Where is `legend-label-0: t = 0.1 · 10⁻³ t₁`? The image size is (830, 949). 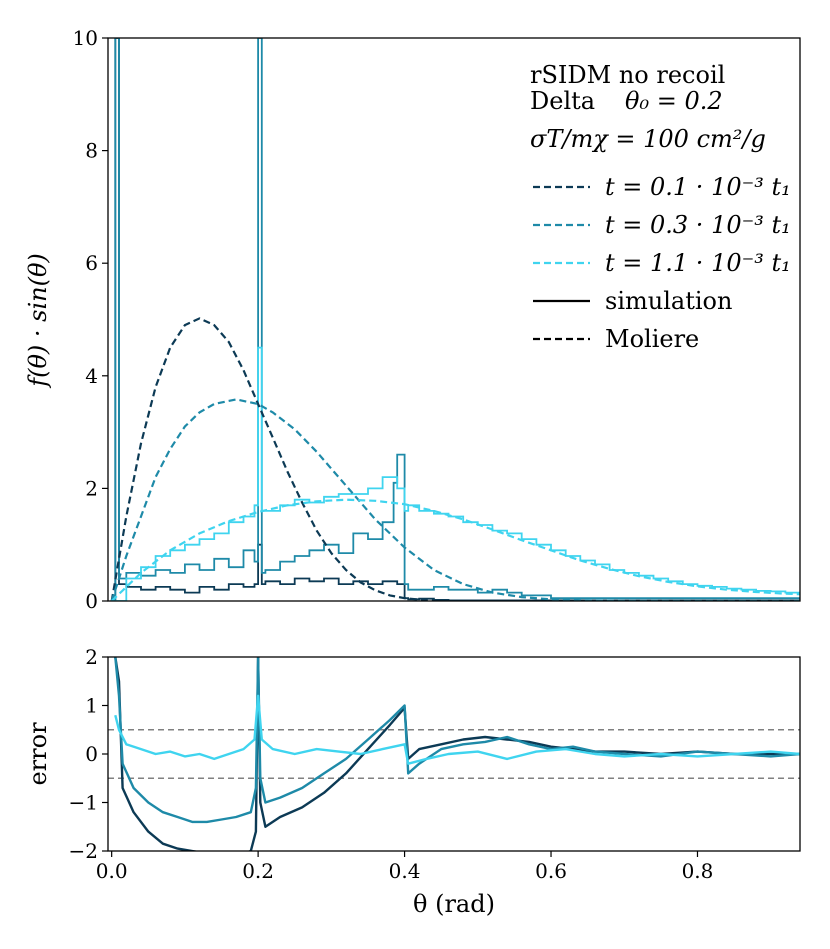
legend-label-0: t = 0.1 · 10⁻³ t₁ is located at coordinates (698, 187).